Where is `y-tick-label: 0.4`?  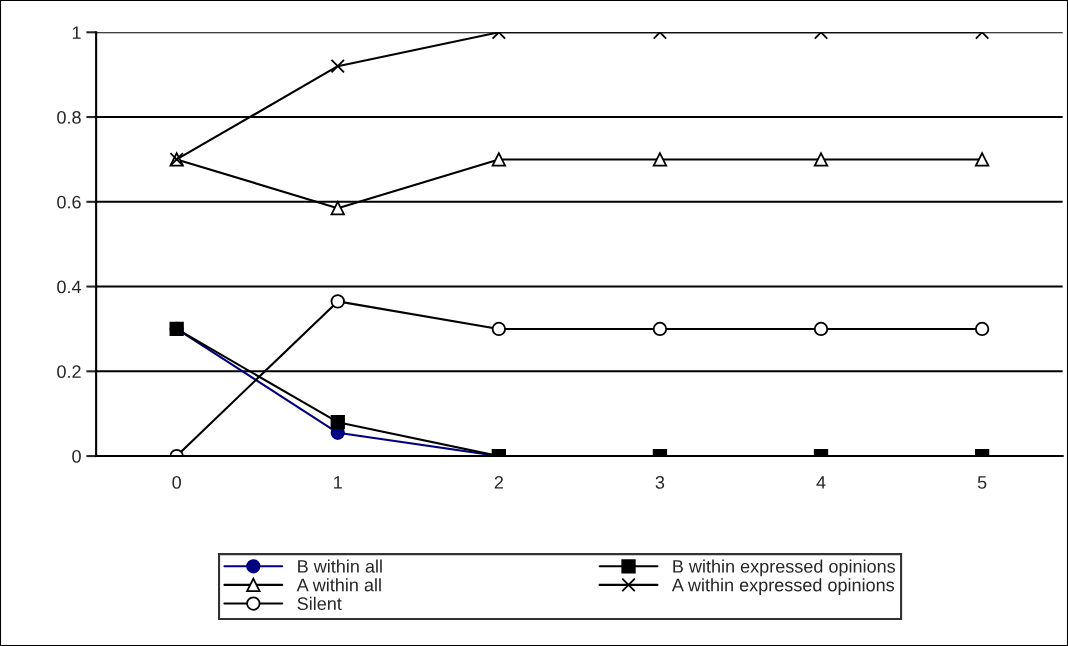
y-tick-label: 0.4 is located at coordinates (69, 287).